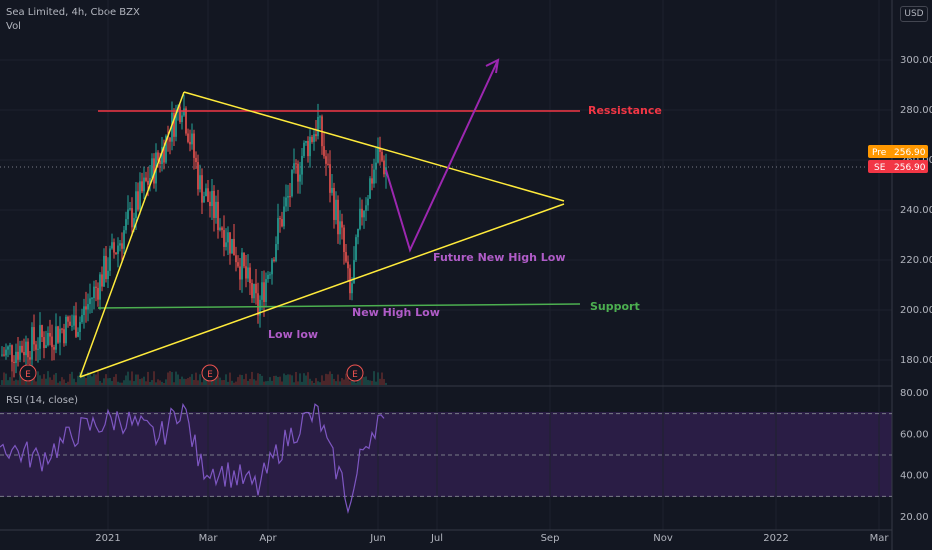 The height and width of the screenshot is (550, 932). What do you see at coordinates (499, 257) in the screenshot?
I see `future-new-high-low-label: Future New High Low` at bounding box center [499, 257].